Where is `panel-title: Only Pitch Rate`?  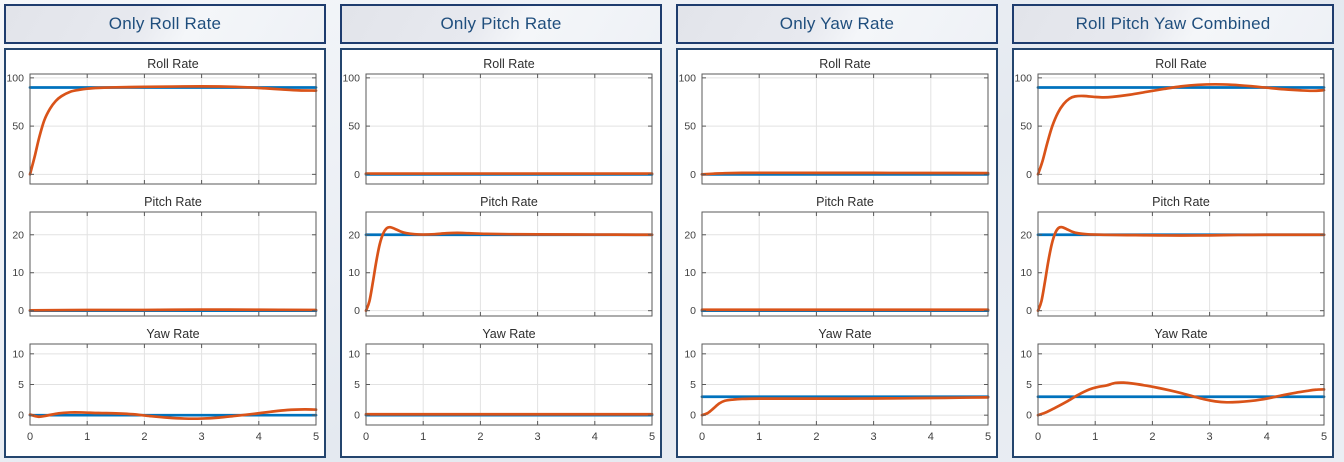
panel-title: Only Pitch Rate is located at coordinates (501, 23).